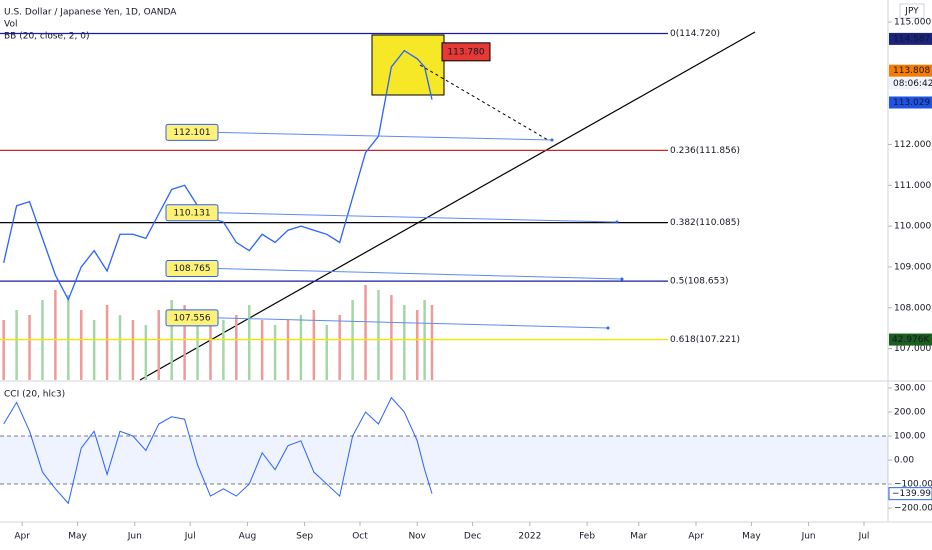  Describe the element at coordinates (444, 460) in the screenshot. I see `cci-band` at that location.